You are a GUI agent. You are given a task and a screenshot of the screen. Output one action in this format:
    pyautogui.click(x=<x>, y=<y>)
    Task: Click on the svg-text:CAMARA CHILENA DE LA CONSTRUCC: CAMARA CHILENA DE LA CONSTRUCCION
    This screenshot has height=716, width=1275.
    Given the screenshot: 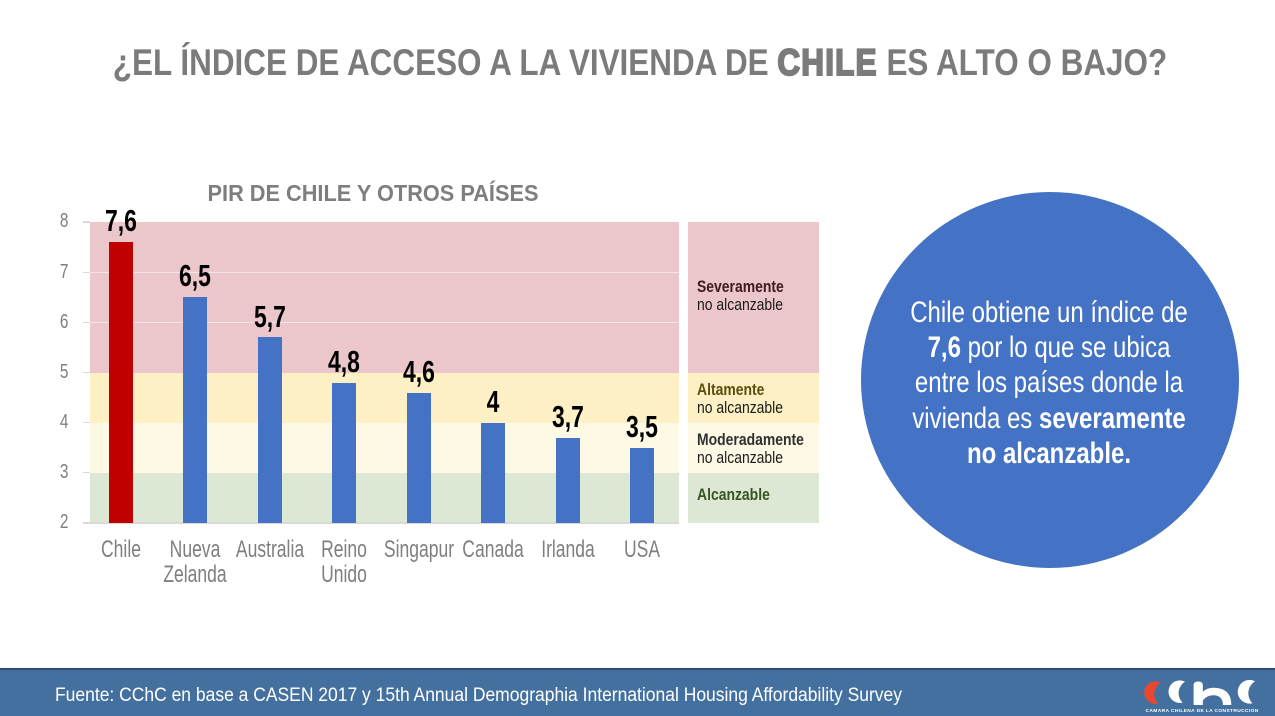 What is the action you would take?
    pyautogui.click(x=1202, y=711)
    